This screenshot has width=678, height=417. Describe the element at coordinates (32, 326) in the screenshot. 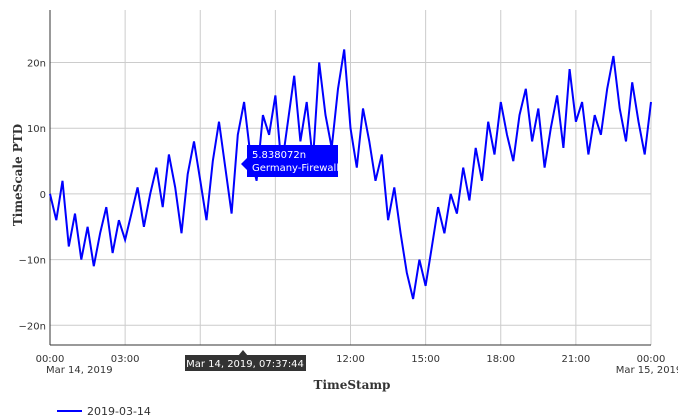

I see `y-tick-label: −20n` at that location.